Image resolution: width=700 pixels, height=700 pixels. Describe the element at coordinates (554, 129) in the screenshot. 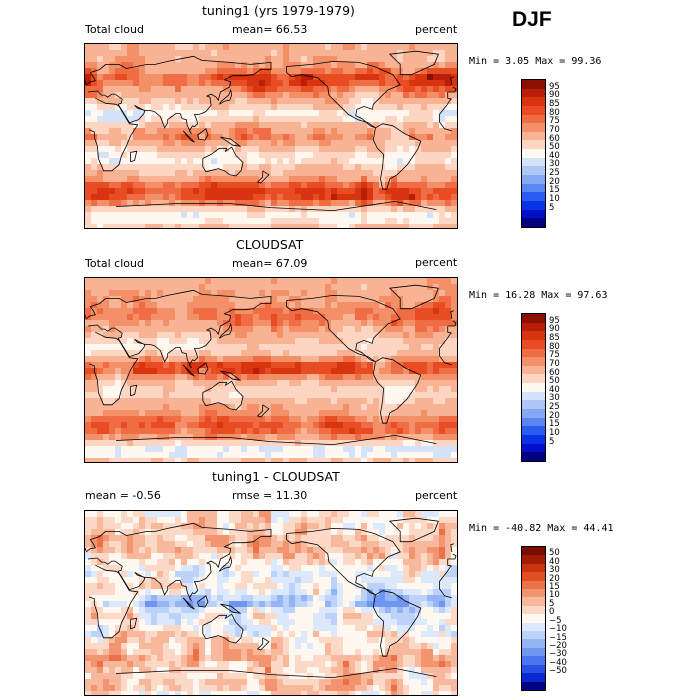

I see `colorbar-tick-label: 70` at that location.